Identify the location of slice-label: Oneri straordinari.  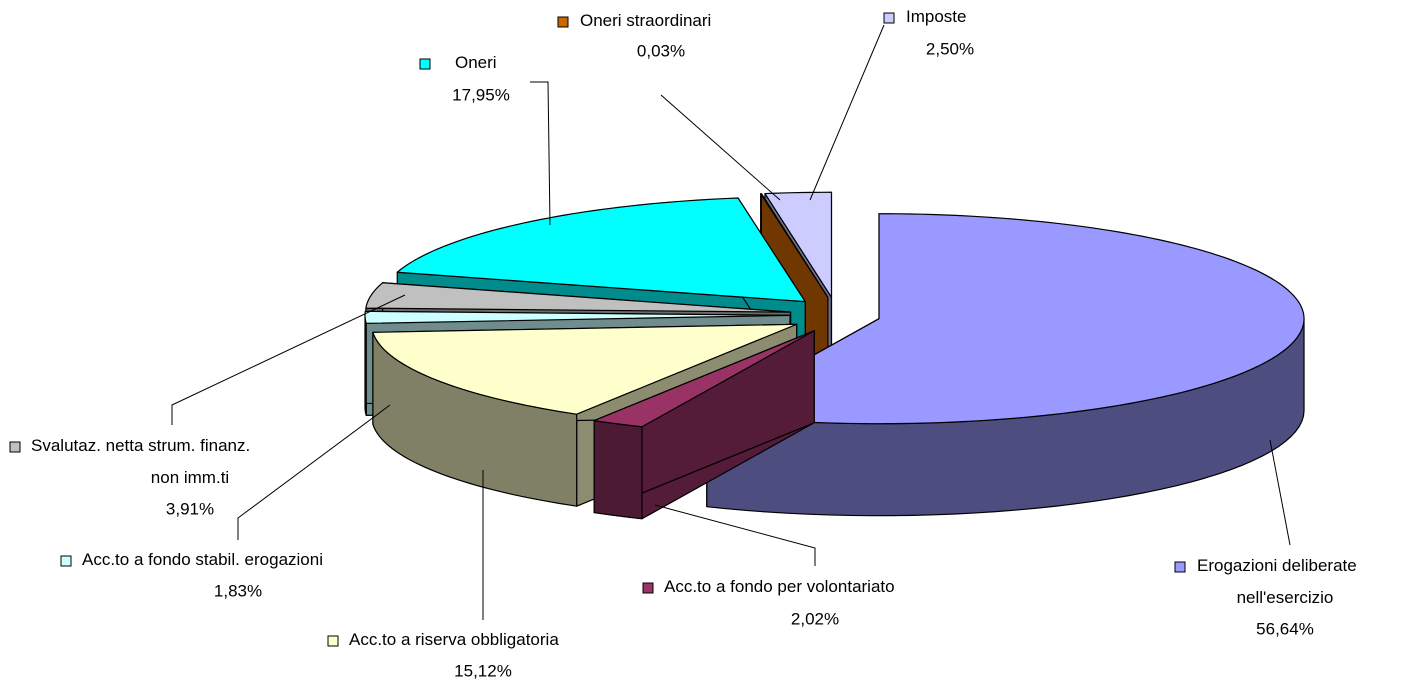
(645, 20).